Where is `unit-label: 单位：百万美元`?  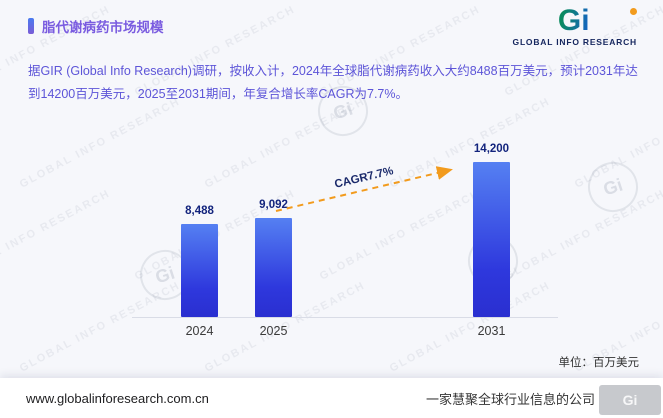 unit-label: 单位：百万美元 is located at coordinates (599, 363).